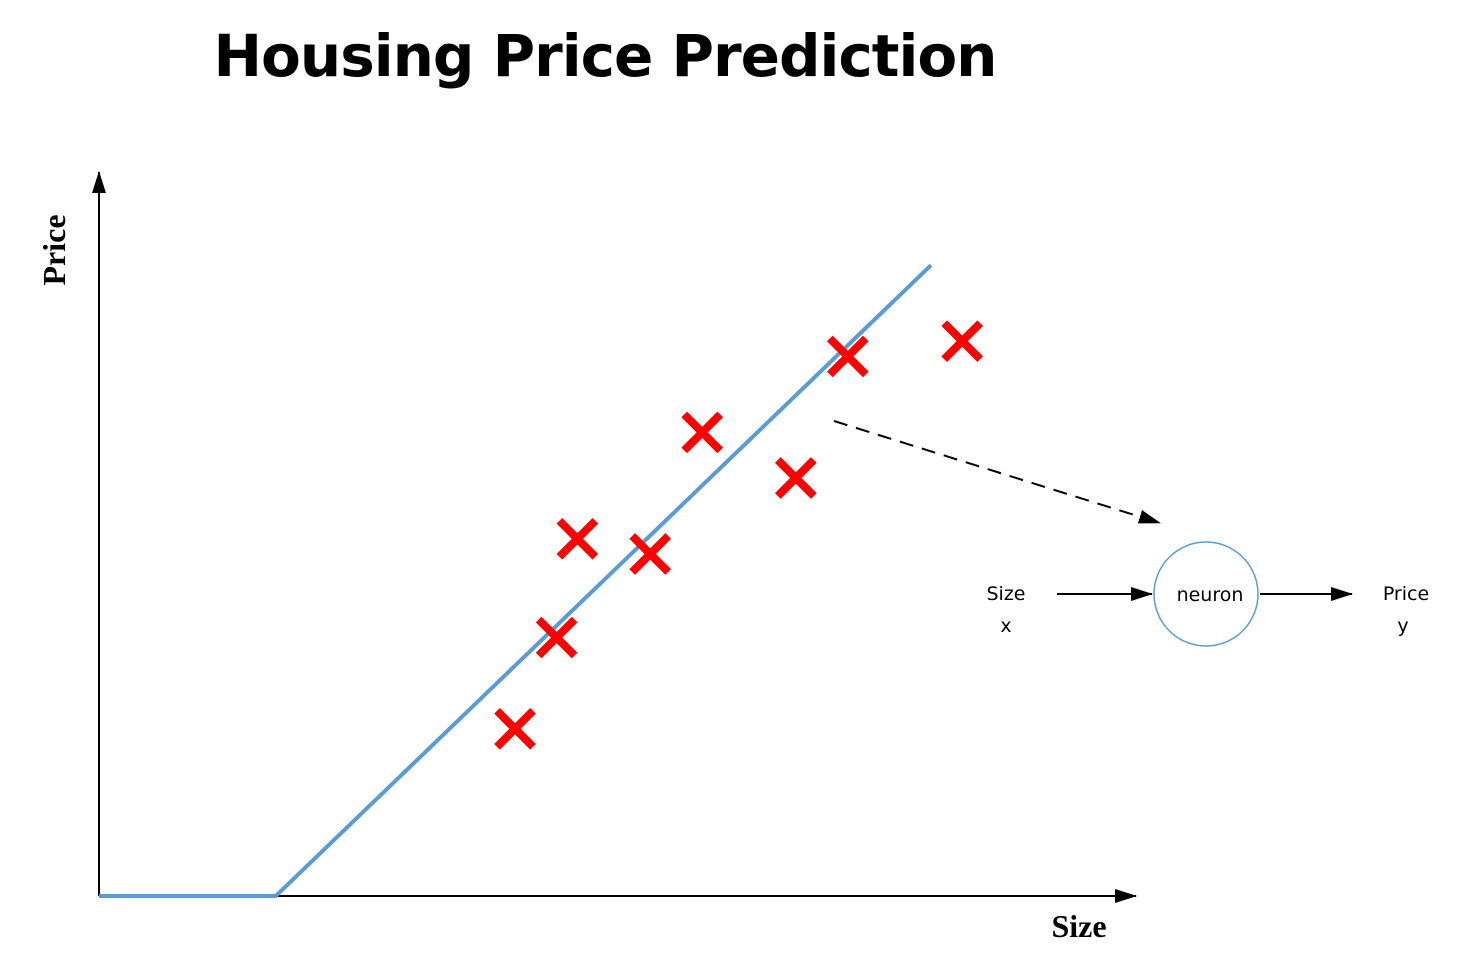  What do you see at coordinates (1406, 594) in the screenshot?
I see `neuron-output-label: Price` at bounding box center [1406, 594].